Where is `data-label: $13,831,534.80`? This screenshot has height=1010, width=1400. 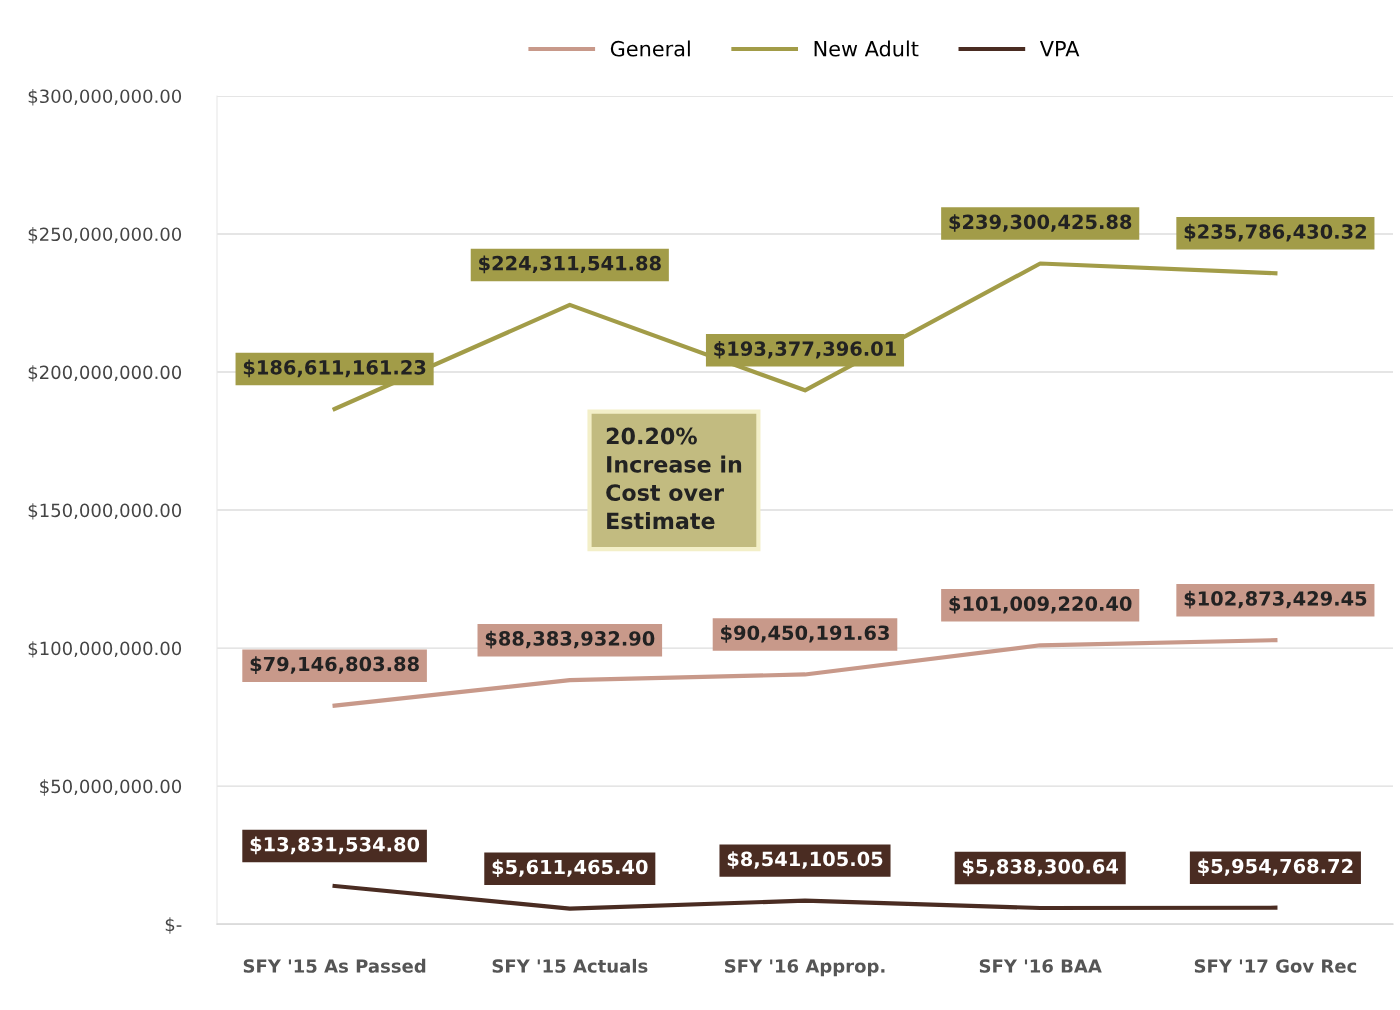 data-label: $13,831,534.80 is located at coordinates (335, 845).